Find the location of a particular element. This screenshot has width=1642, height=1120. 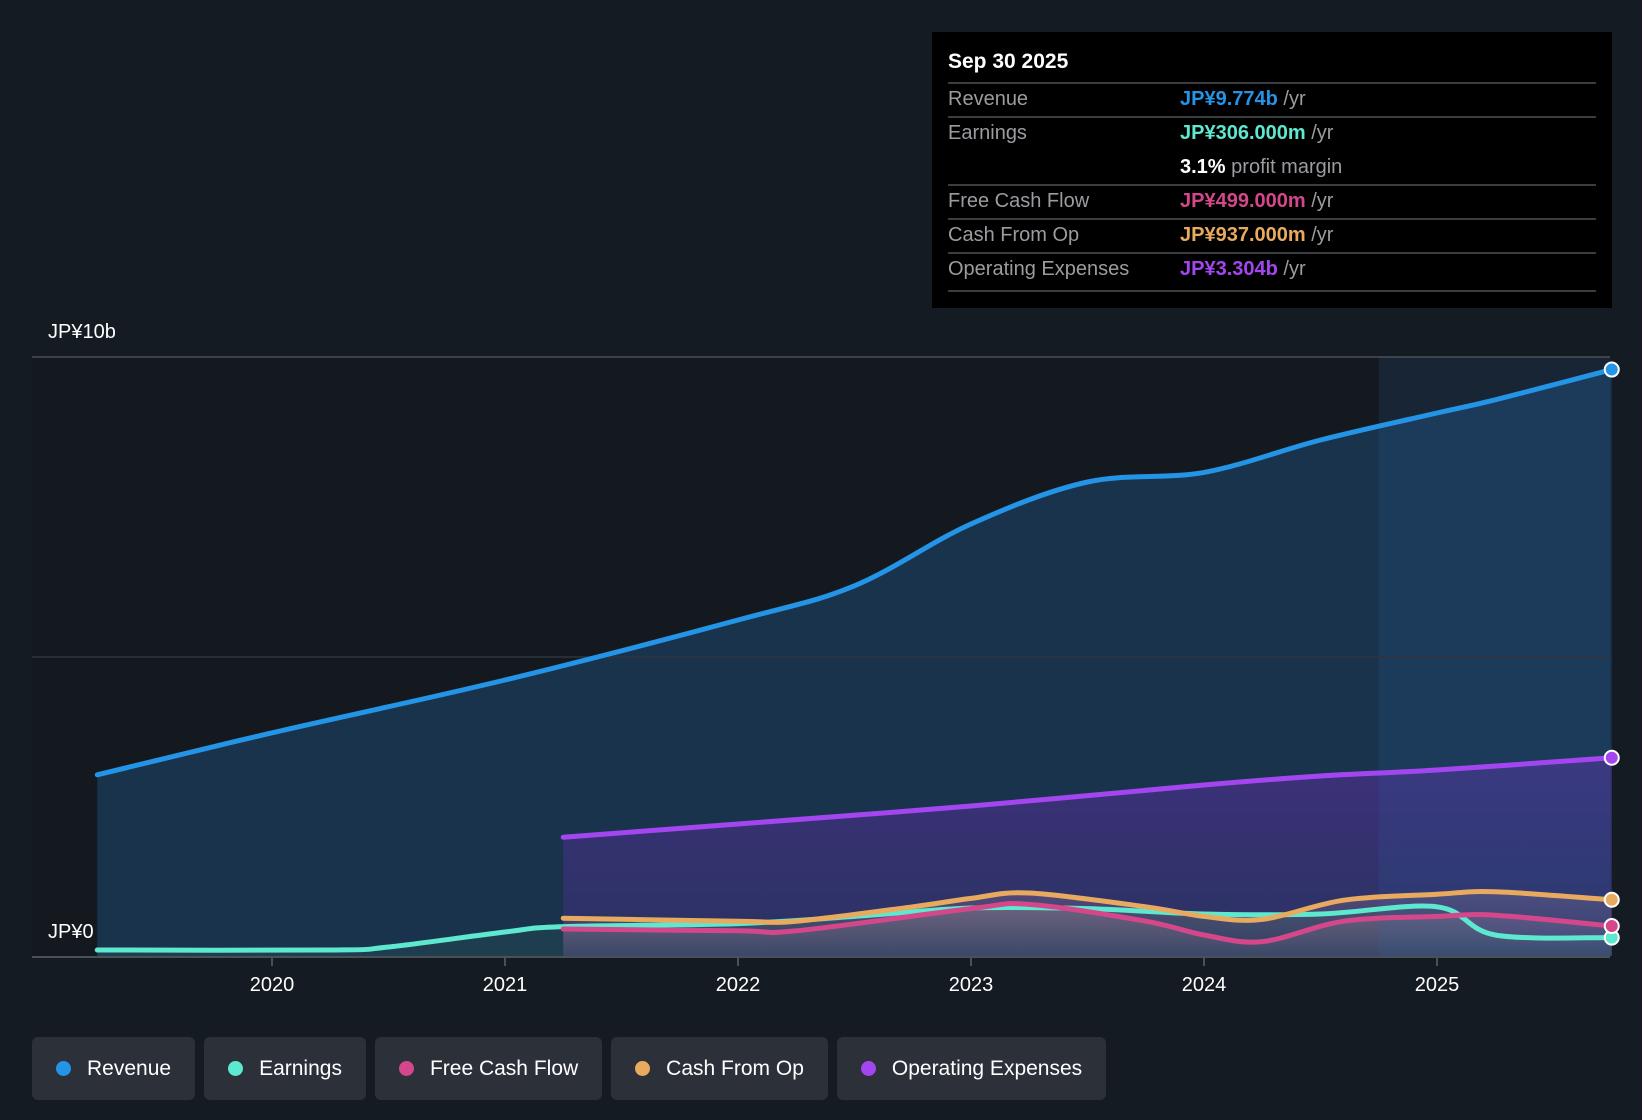

free-cash-flow-line is located at coordinates (1087, 923).